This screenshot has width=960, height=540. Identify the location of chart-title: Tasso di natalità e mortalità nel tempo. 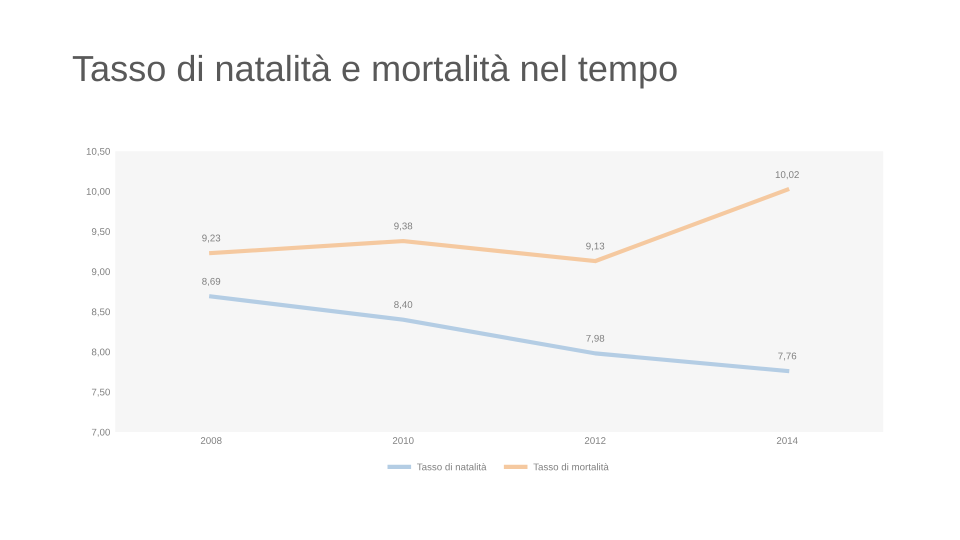
(374, 71).